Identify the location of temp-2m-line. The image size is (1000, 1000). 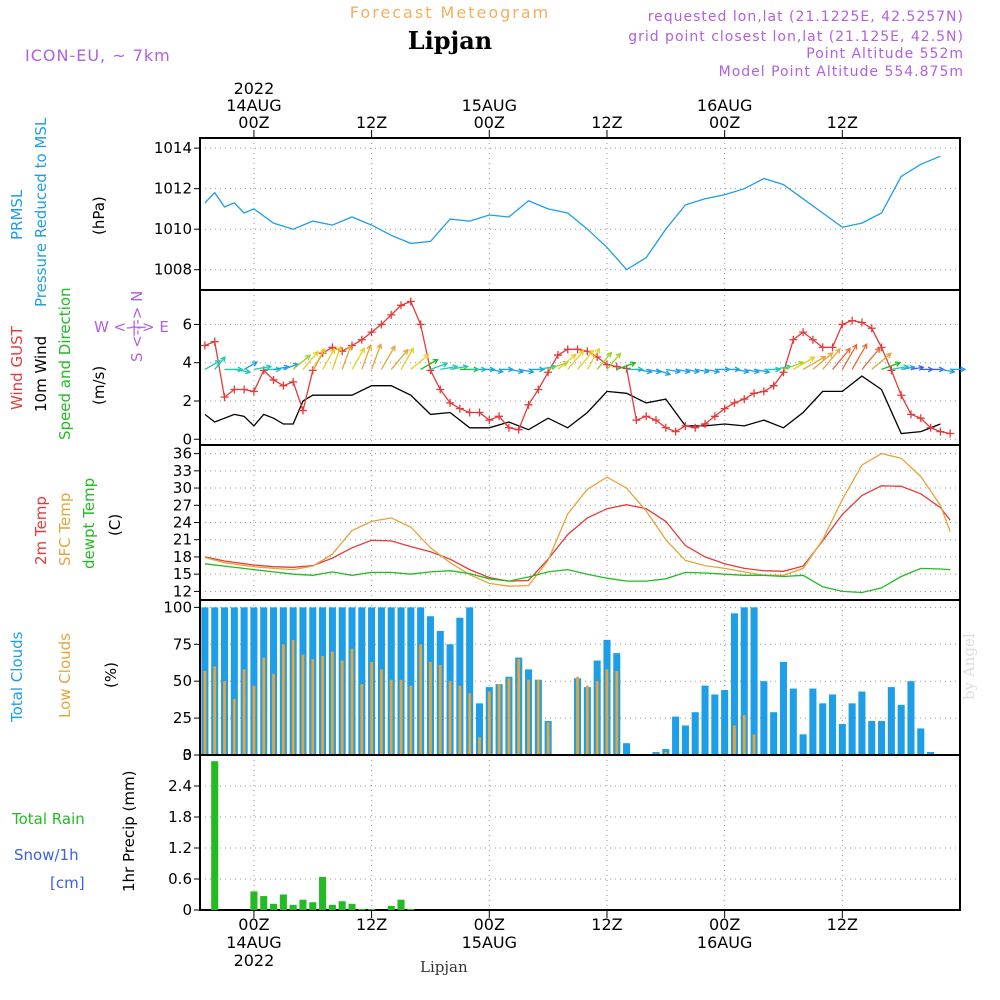
(577, 533).